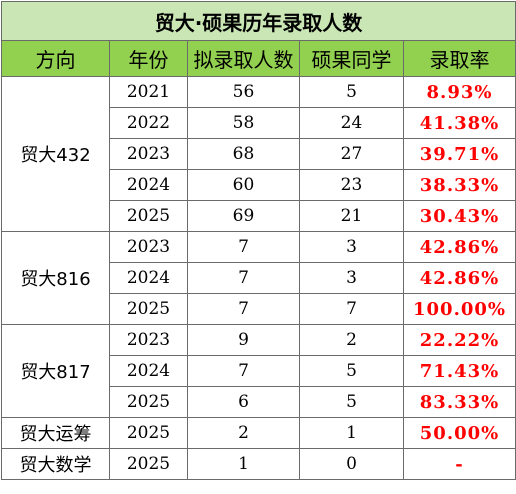 This screenshot has width=516, height=494. I want to click on table-row: 贸大数学 2025 1 0-, so click(258, 464).